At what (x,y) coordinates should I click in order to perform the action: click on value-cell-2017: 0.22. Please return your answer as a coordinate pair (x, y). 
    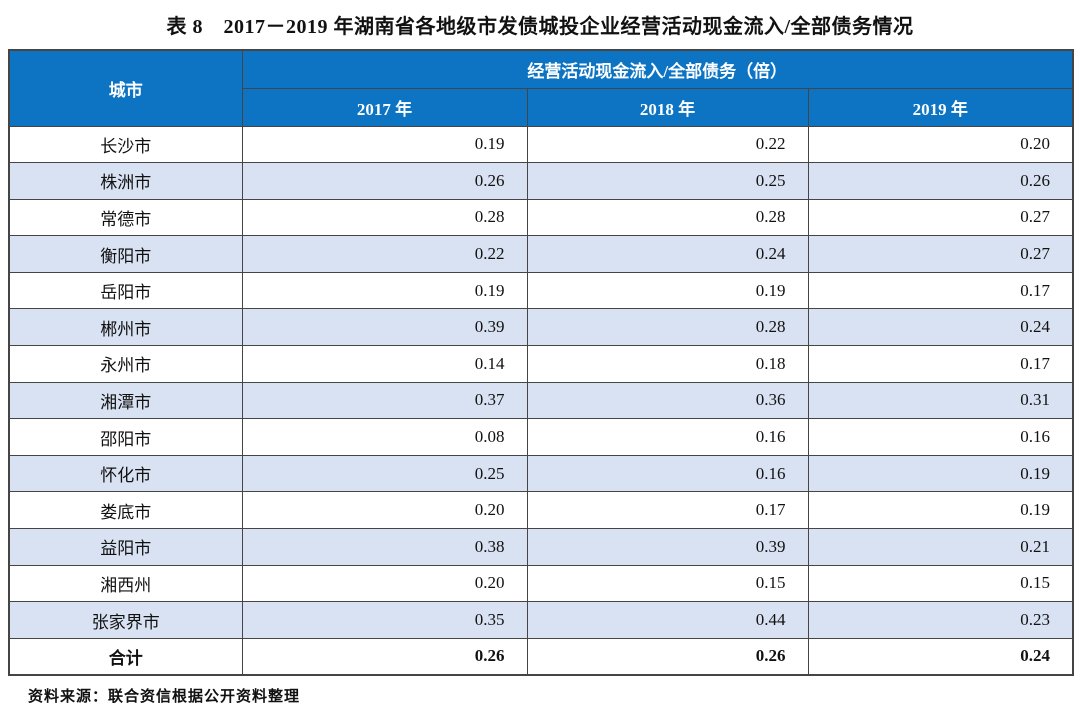
    Looking at the image, I should click on (384, 254).